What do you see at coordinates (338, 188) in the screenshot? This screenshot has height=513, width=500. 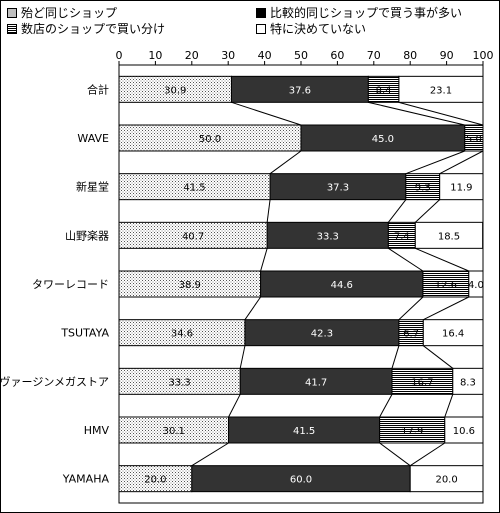 I see `data-label: 37.3` at bounding box center [338, 188].